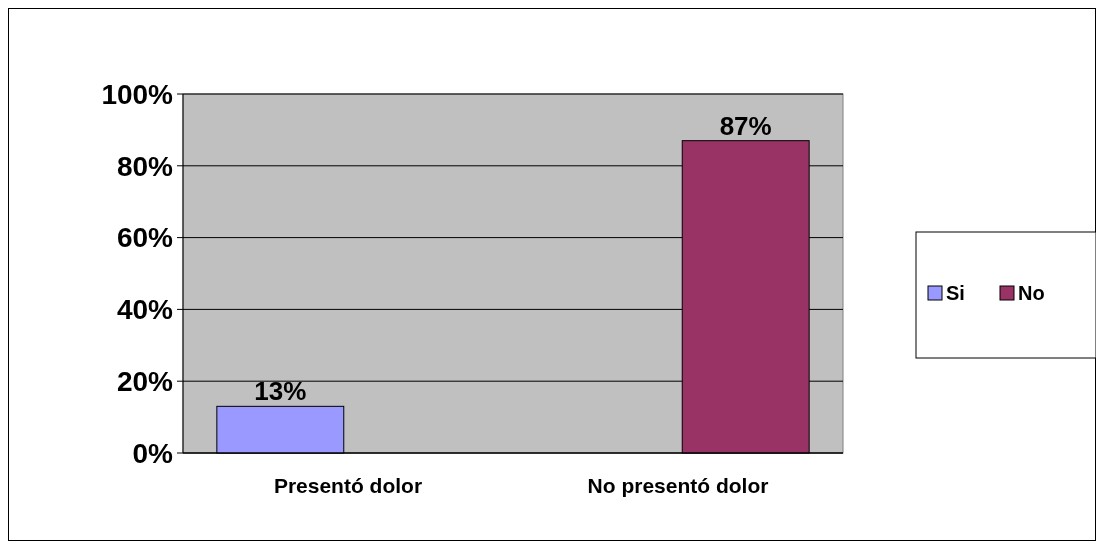 The height and width of the screenshot is (549, 1104). What do you see at coordinates (145, 238) in the screenshot?
I see `y-tick-label: 60%` at bounding box center [145, 238].